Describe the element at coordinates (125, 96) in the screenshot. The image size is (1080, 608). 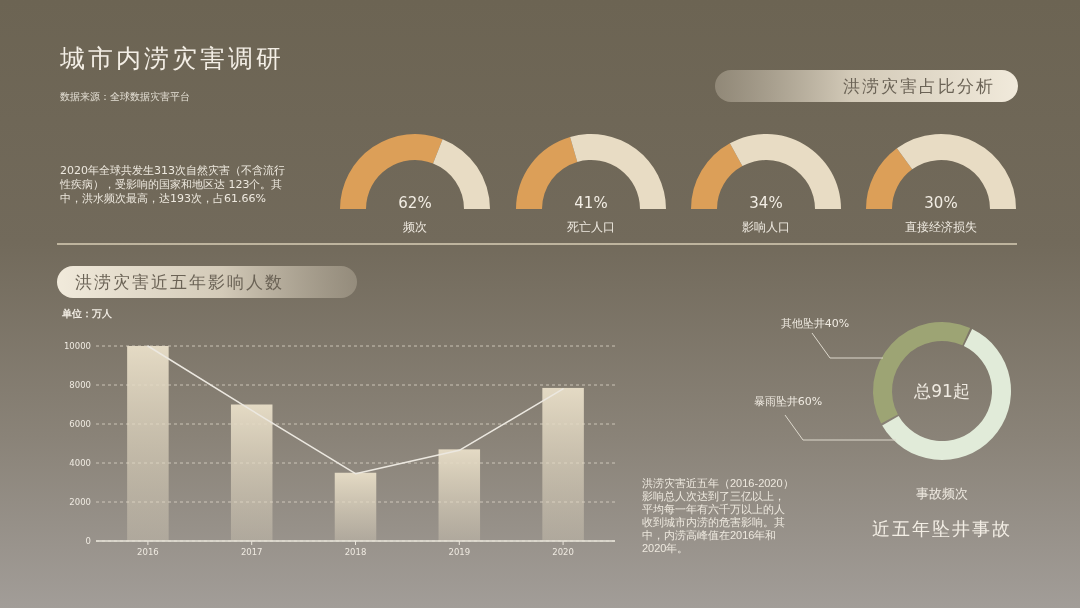
I see `text: 数据来源：全球数据灾害平台` at that location.